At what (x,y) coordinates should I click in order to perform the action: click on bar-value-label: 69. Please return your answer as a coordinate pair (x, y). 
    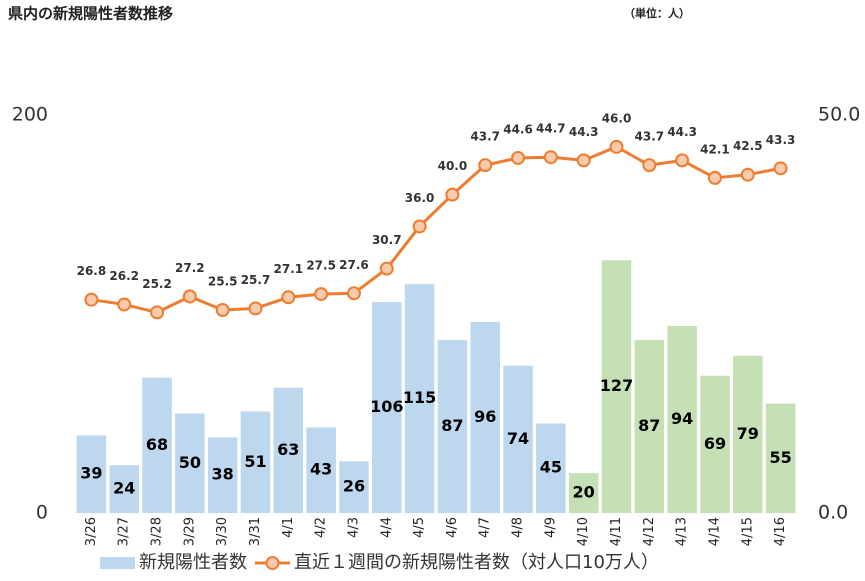
    Looking at the image, I should click on (715, 443).